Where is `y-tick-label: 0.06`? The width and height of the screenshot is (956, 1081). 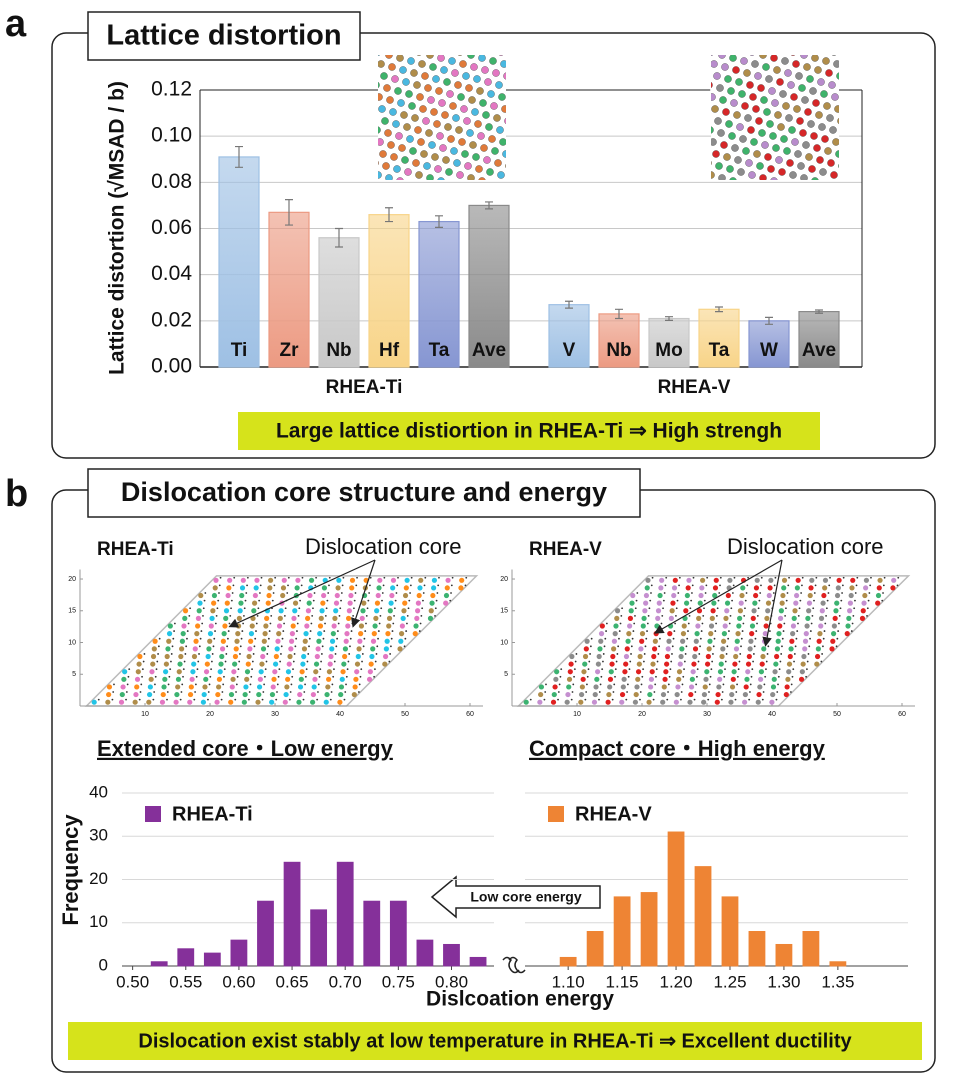 y-tick-label: 0.06 is located at coordinates (171, 227).